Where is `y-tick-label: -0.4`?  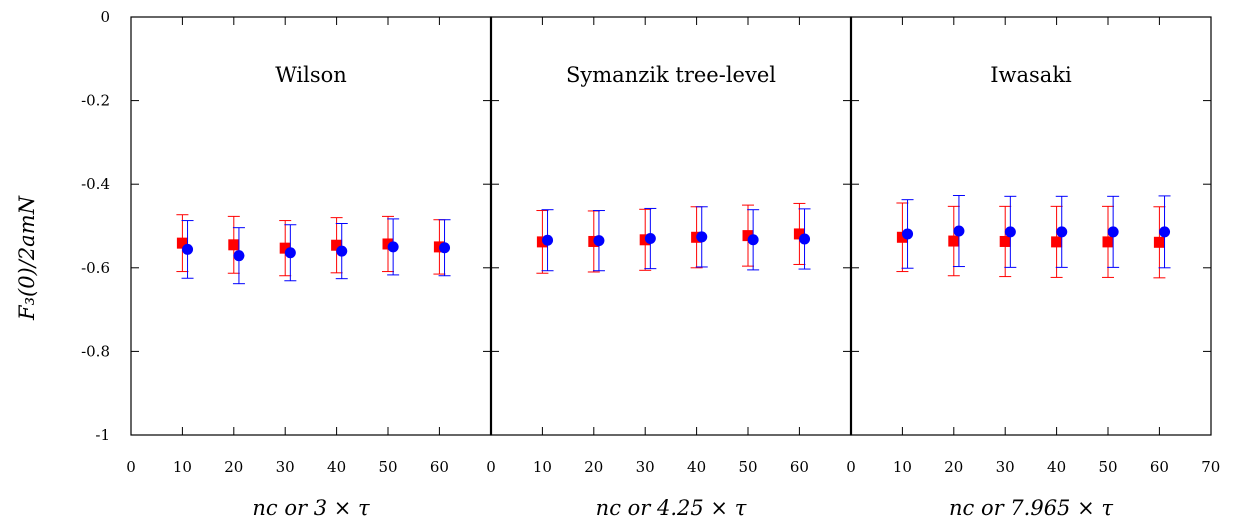 y-tick-label: -0.4 is located at coordinates (95, 184).